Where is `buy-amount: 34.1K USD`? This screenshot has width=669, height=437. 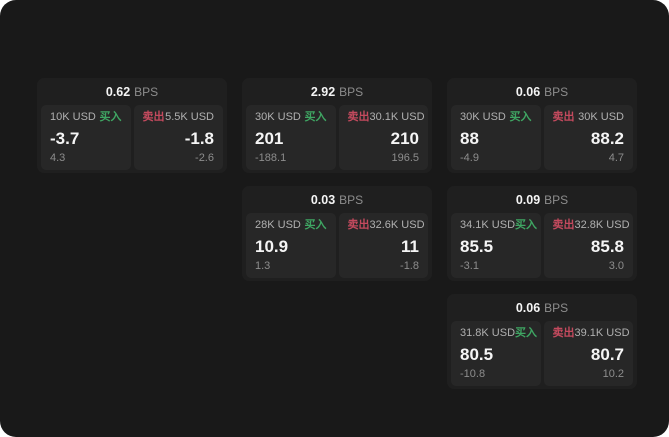
buy-amount: 34.1K USD is located at coordinates (488, 225).